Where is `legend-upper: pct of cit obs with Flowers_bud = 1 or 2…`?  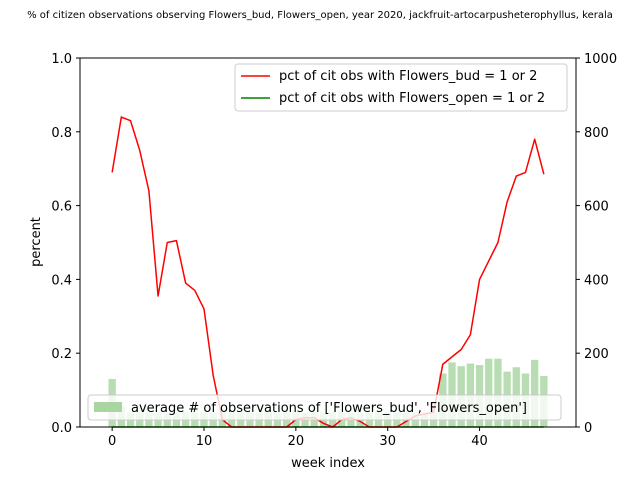
legend-upper: pct of cit obs with Flowers_bud = 1 or 2… is located at coordinates (401, 87).